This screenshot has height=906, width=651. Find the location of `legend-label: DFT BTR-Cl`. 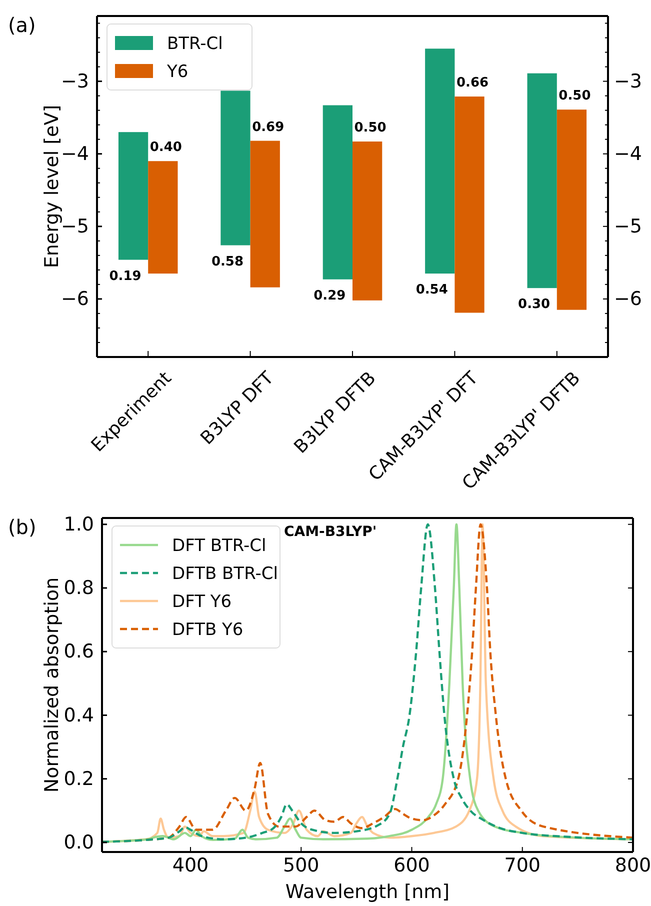

legend-label: DFT BTR-Cl is located at coordinates (219, 546).